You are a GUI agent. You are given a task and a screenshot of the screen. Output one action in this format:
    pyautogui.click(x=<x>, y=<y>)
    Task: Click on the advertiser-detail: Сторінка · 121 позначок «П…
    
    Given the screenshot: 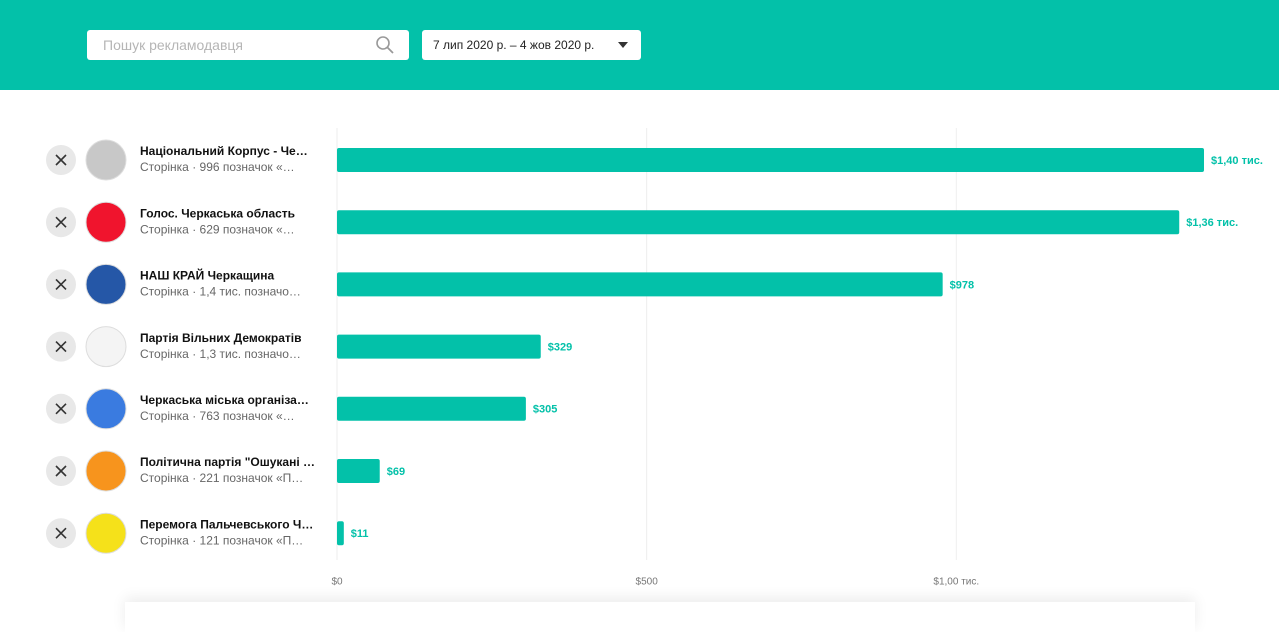 What is the action you would take?
    pyautogui.click(x=221, y=540)
    